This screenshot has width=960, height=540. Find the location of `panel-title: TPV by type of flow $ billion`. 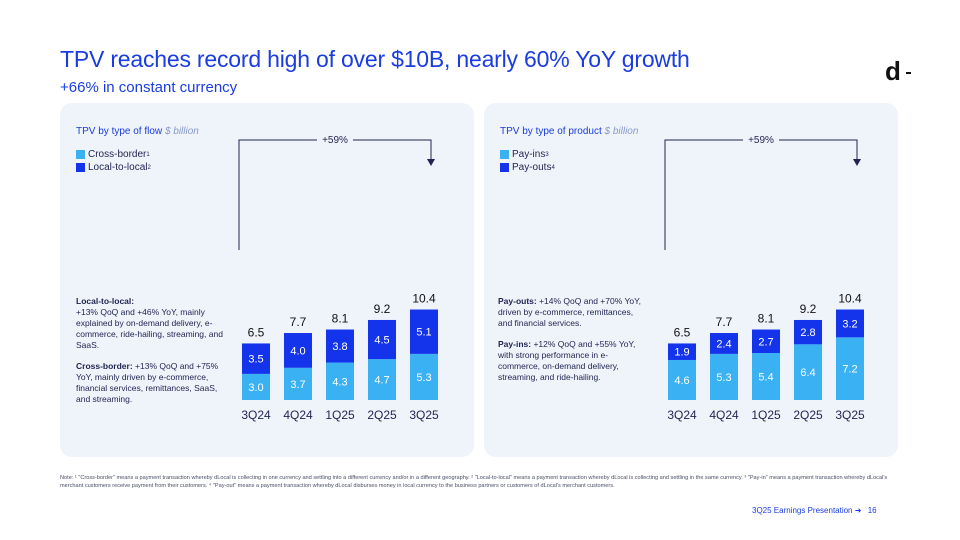

panel-title: TPV by type of flow $ billion is located at coordinates (137, 131).